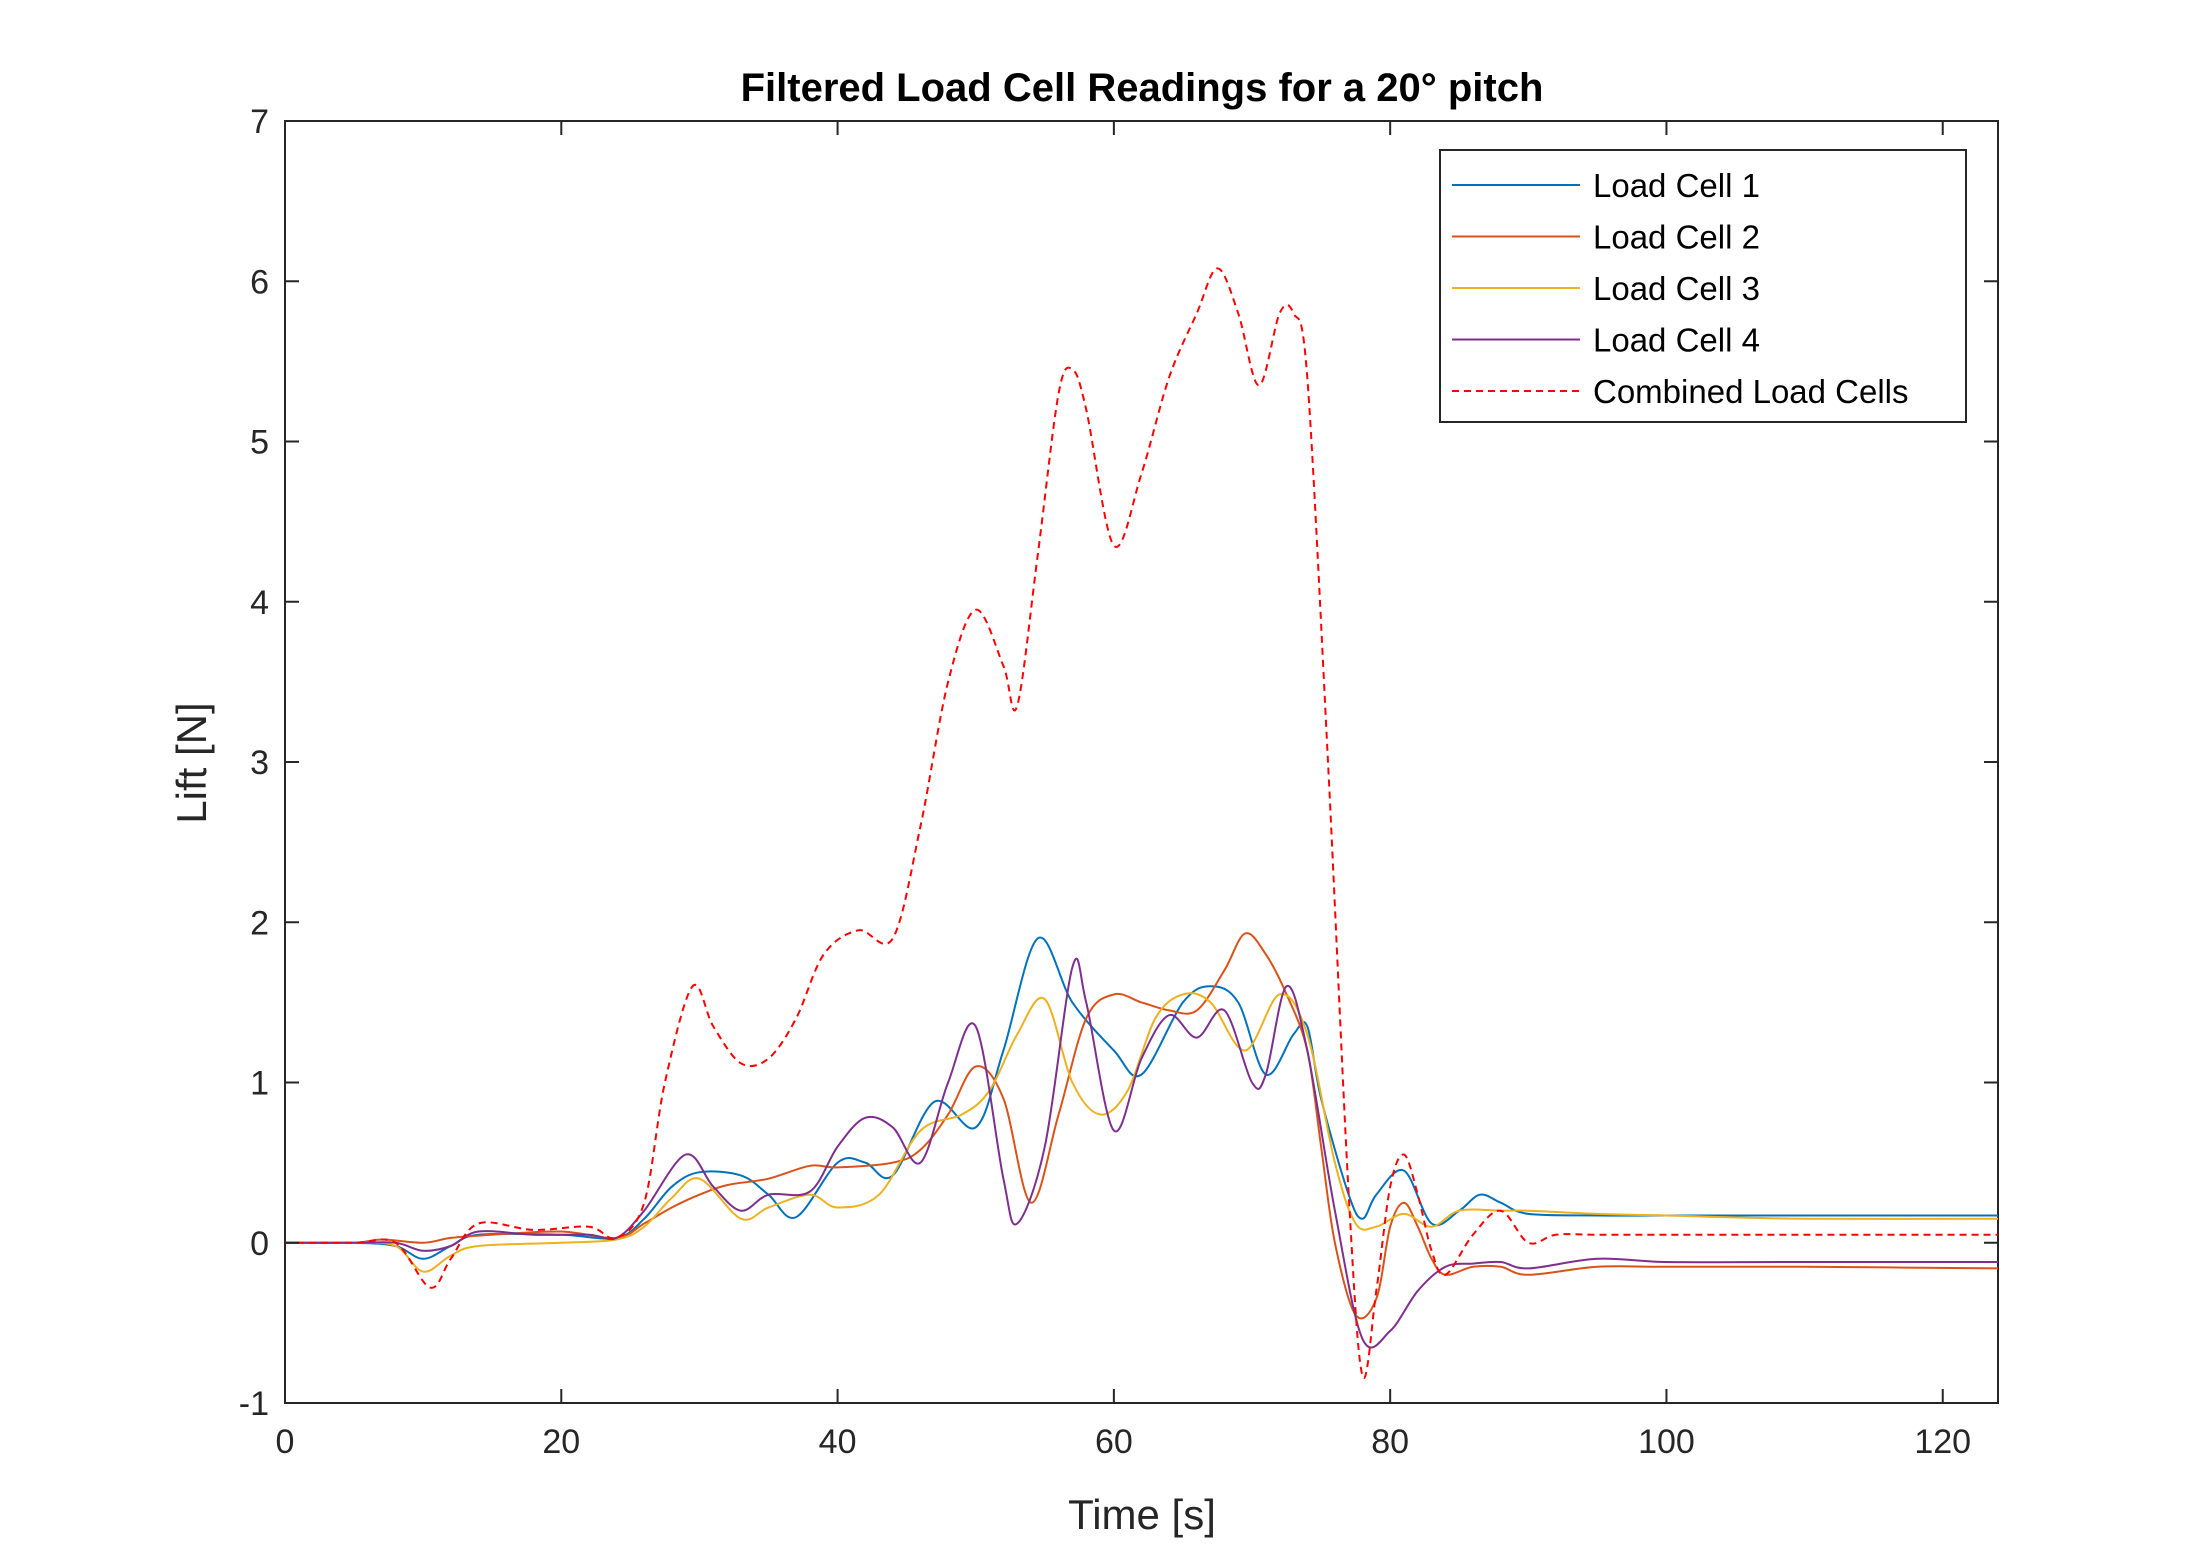 Image resolution: width=2187 pixels, height=1563 pixels. I want to click on y-tick-label: 3, so click(259, 763).